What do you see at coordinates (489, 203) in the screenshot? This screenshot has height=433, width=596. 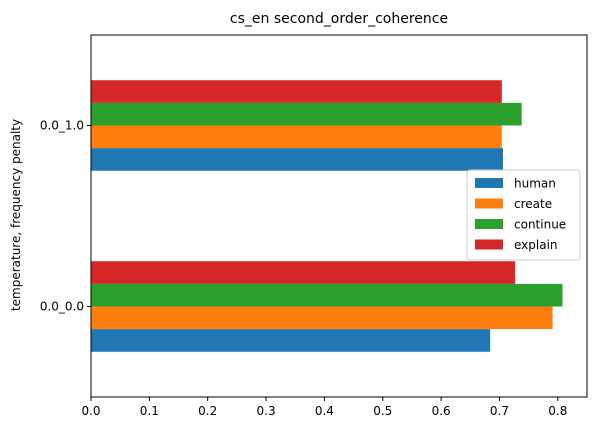 I see `legend-swatch-create` at bounding box center [489, 203].